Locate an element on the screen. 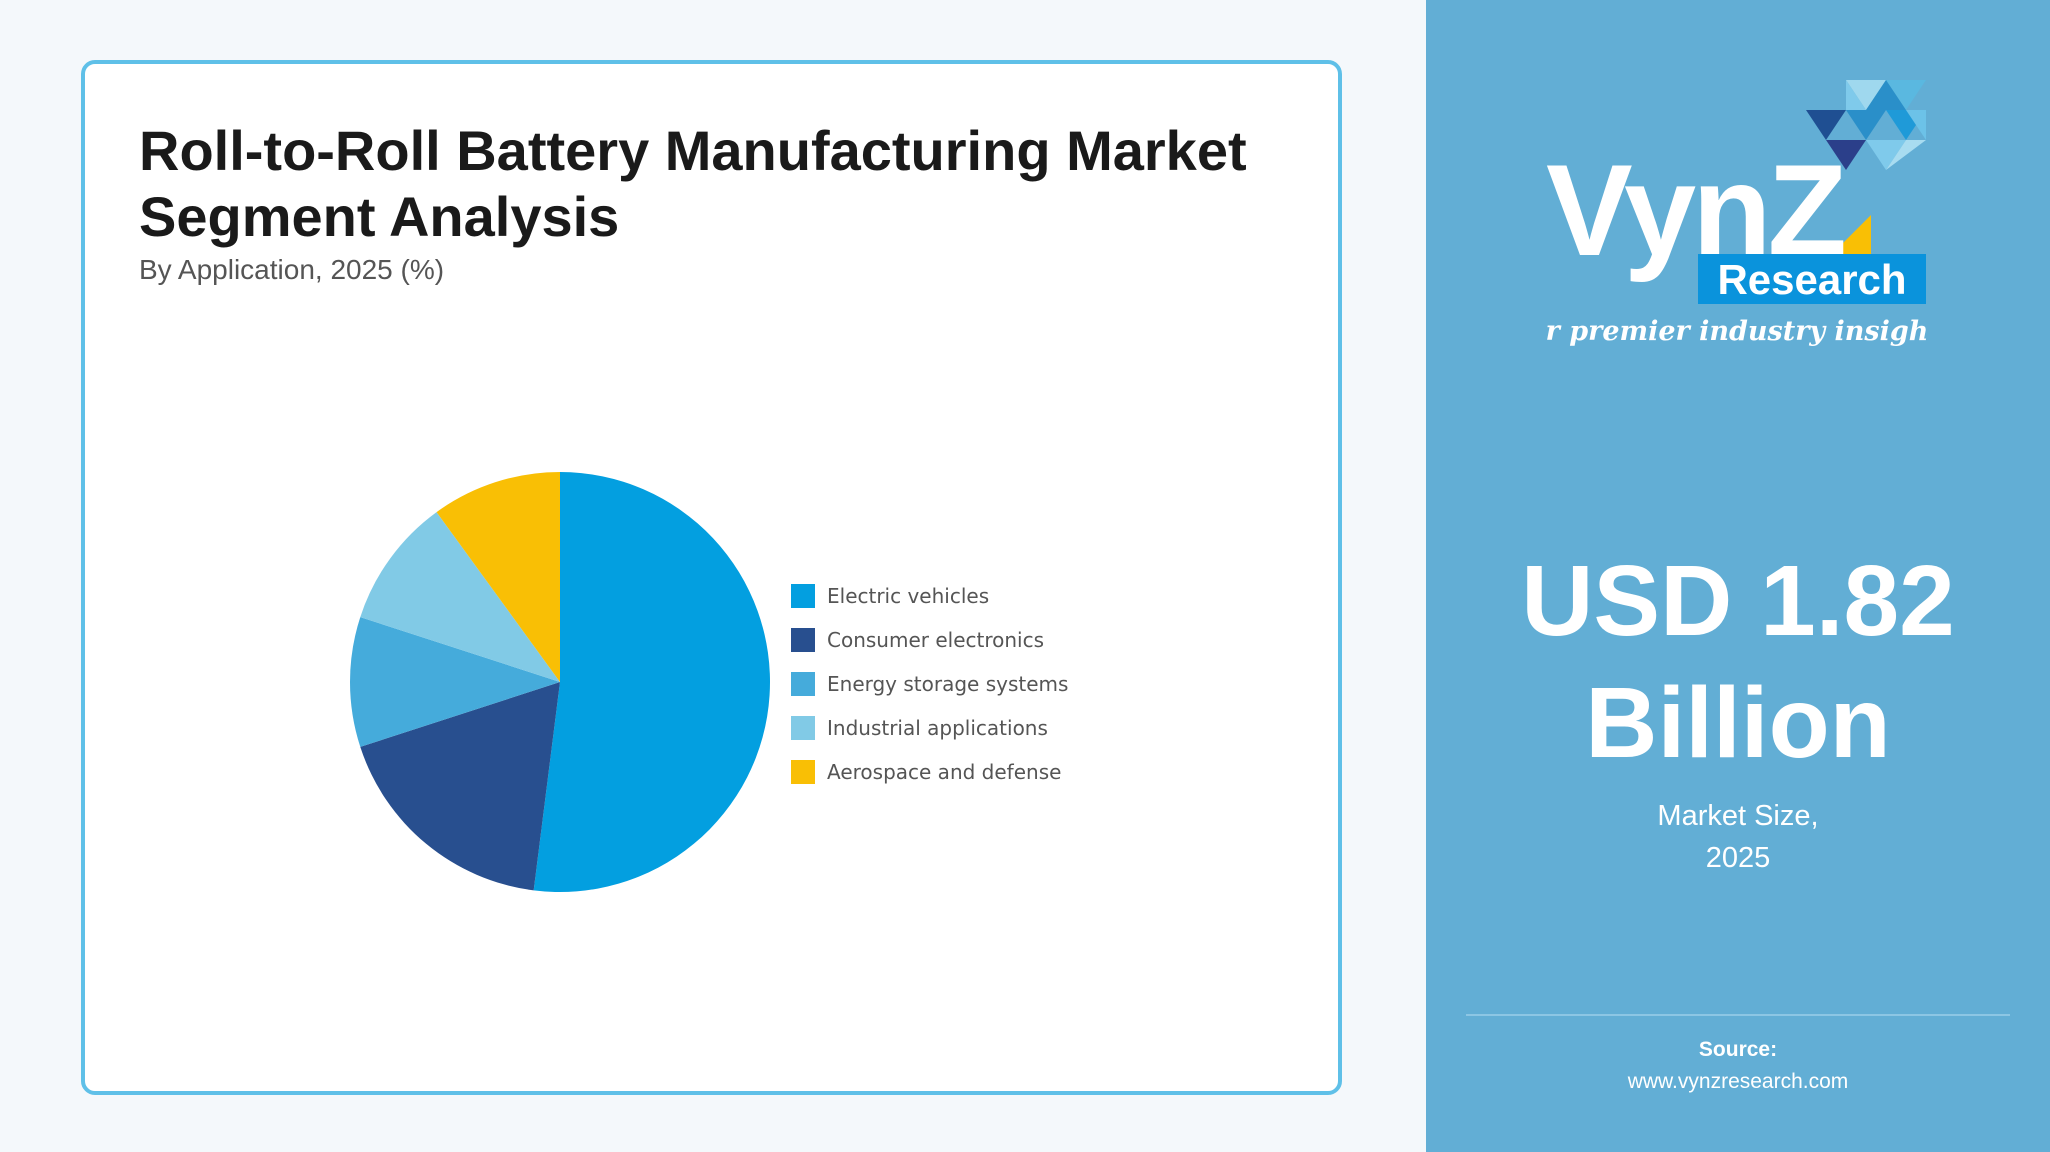 Image resolution: width=2050 pixels, height=1152 pixels. legend-label: Industrial applications is located at coordinates (937, 728).